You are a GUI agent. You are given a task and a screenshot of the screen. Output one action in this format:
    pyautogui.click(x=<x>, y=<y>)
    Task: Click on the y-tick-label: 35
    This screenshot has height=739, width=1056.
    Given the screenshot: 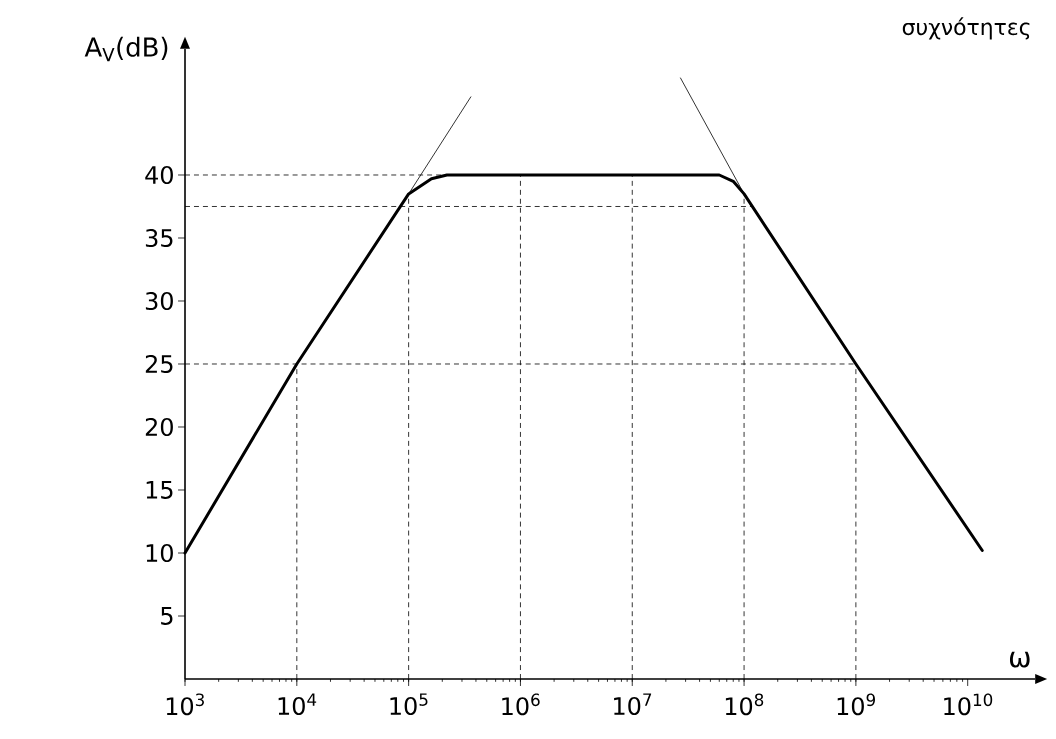 What is the action you would take?
    pyautogui.click(x=159, y=238)
    